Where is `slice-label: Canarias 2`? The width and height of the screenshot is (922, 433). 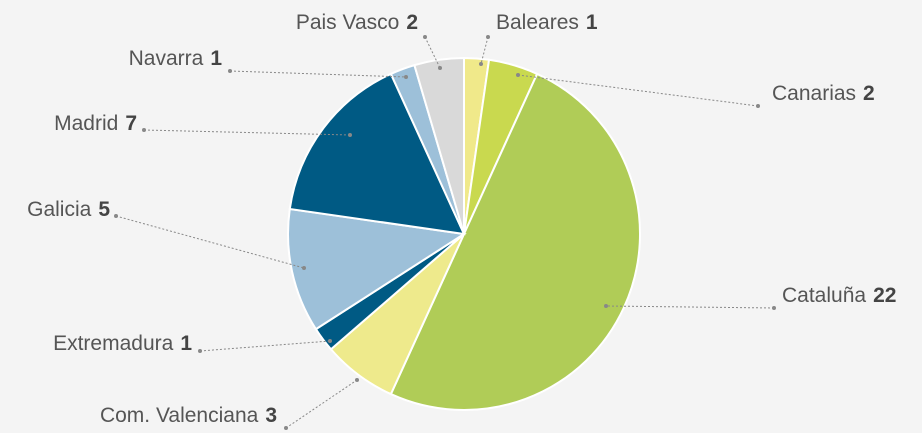 slice-label: Canarias 2 is located at coordinates (823, 93).